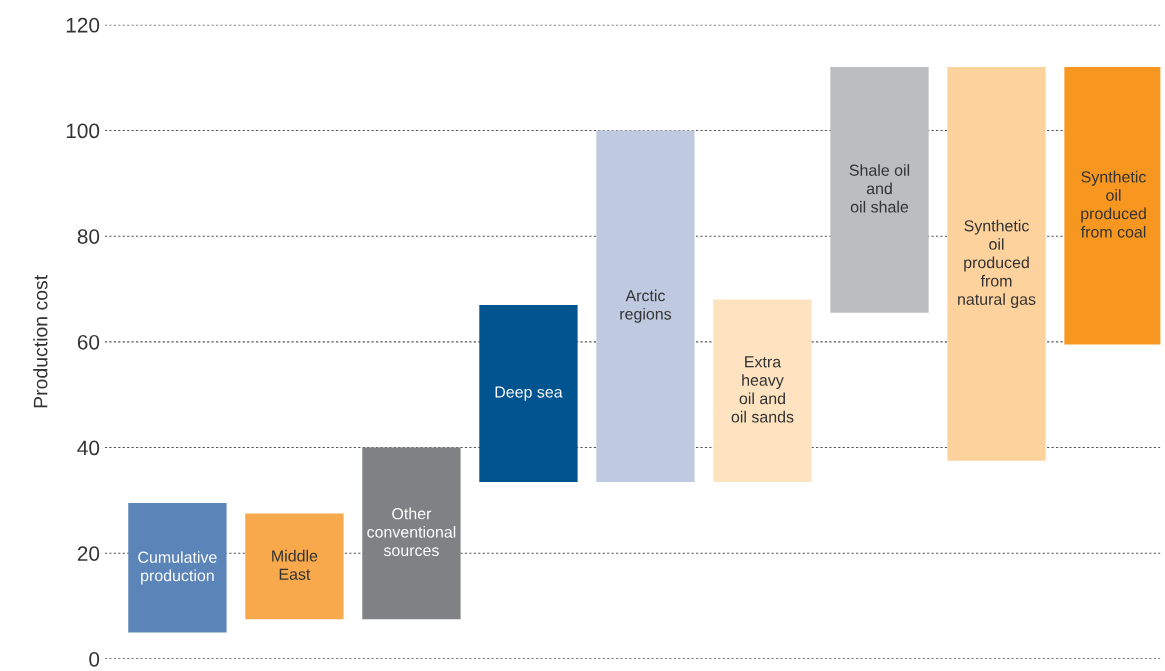 This screenshot has width=1165, height=671. What do you see at coordinates (94, 659) in the screenshot?
I see `y-tick-label: 0` at bounding box center [94, 659].